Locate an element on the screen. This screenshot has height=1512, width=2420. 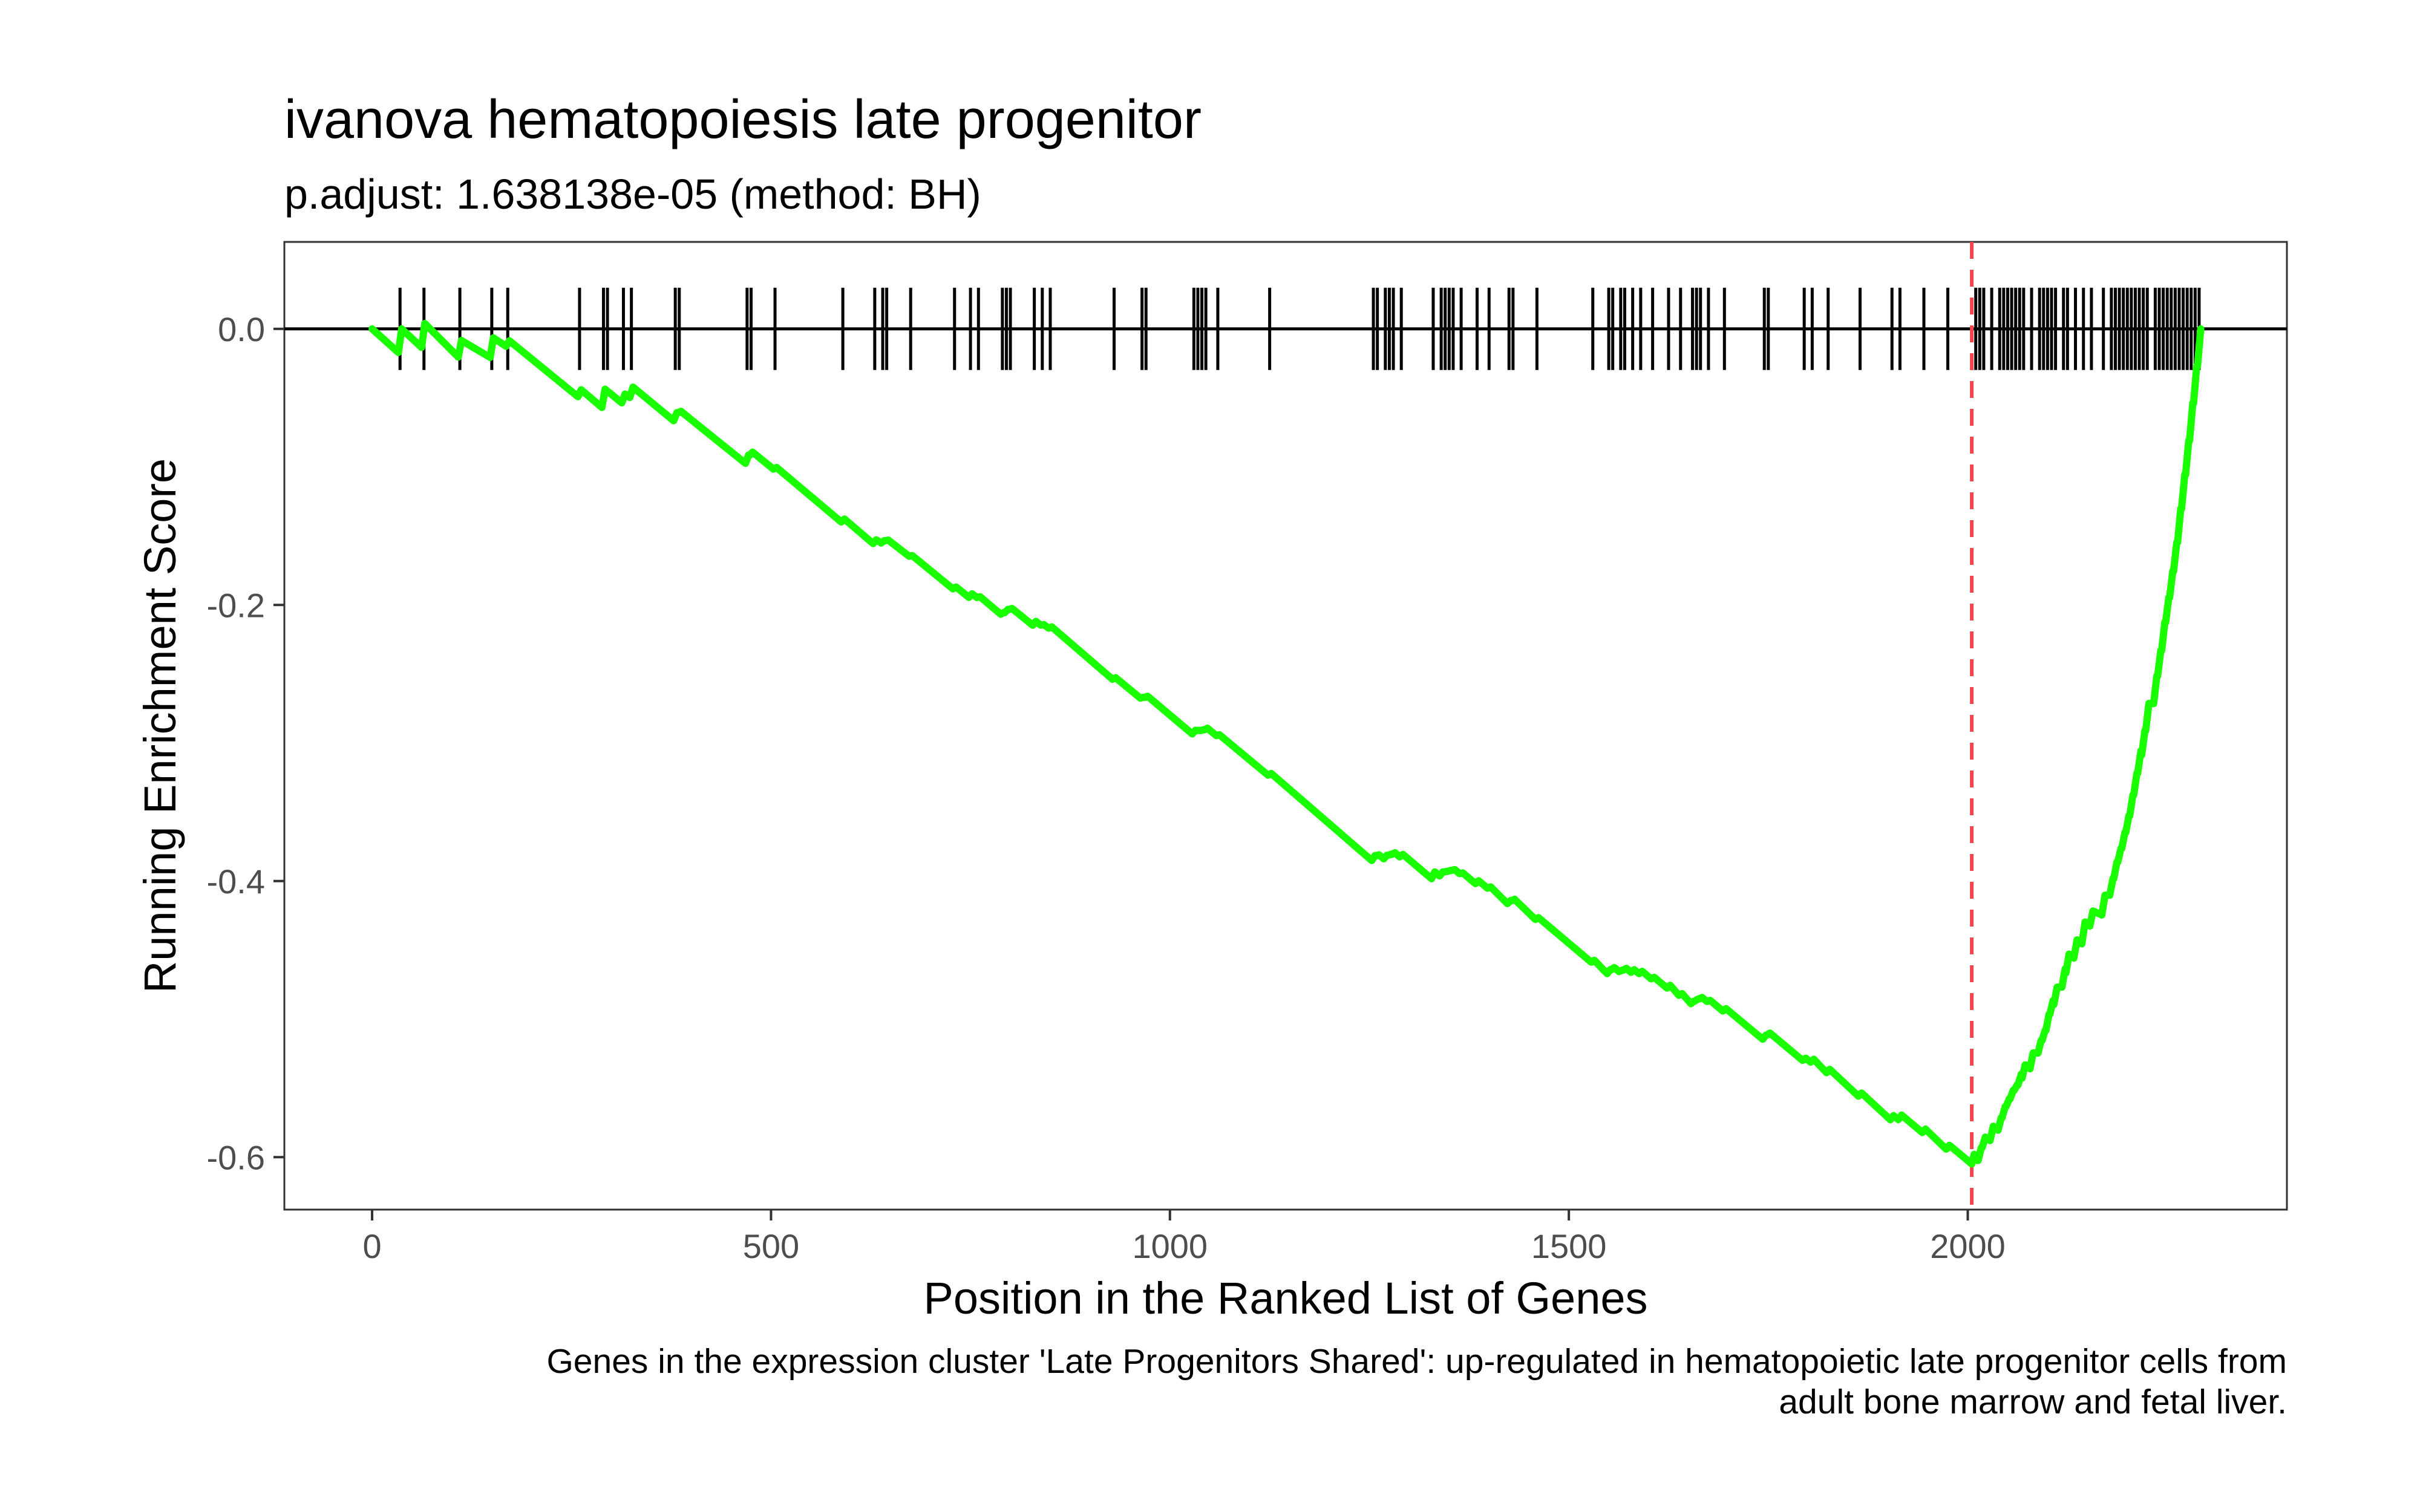
x-tick-label: 1500 is located at coordinates (1569, 1246).